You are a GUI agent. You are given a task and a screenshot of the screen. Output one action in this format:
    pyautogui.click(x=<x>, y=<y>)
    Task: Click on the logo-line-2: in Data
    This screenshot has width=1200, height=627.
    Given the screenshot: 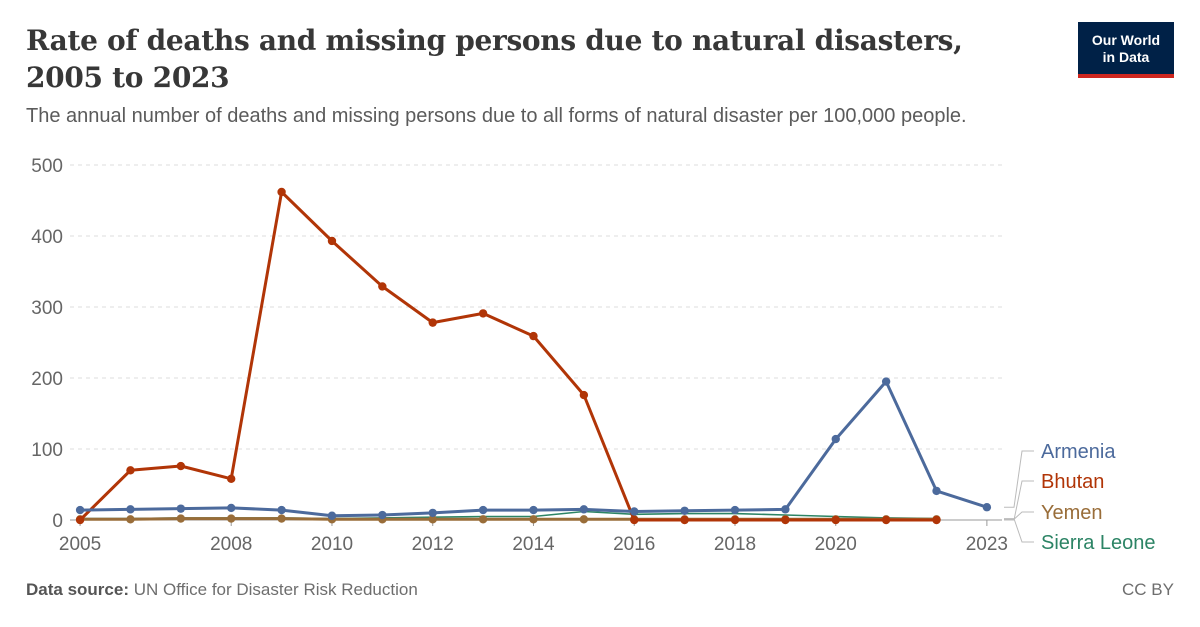 What is the action you would take?
    pyautogui.click(x=1126, y=57)
    